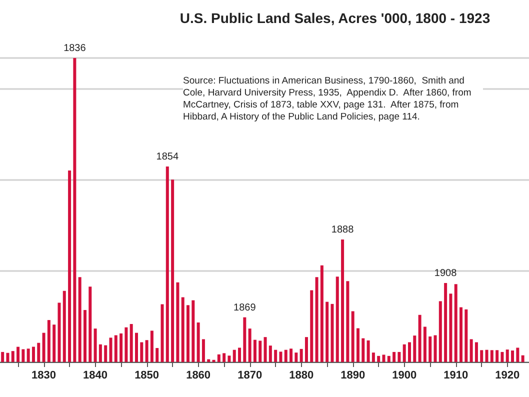 The height and width of the screenshot is (397, 529). Describe the element at coordinates (404, 376) in the screenshot. I see `x-tick-label: 1900` at that location.